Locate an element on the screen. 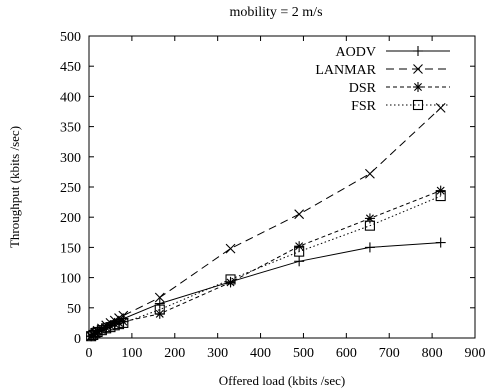 The width and height of the screenshot is (492, 389). y-tick-label: 450 is located at coordinates (70, 67).